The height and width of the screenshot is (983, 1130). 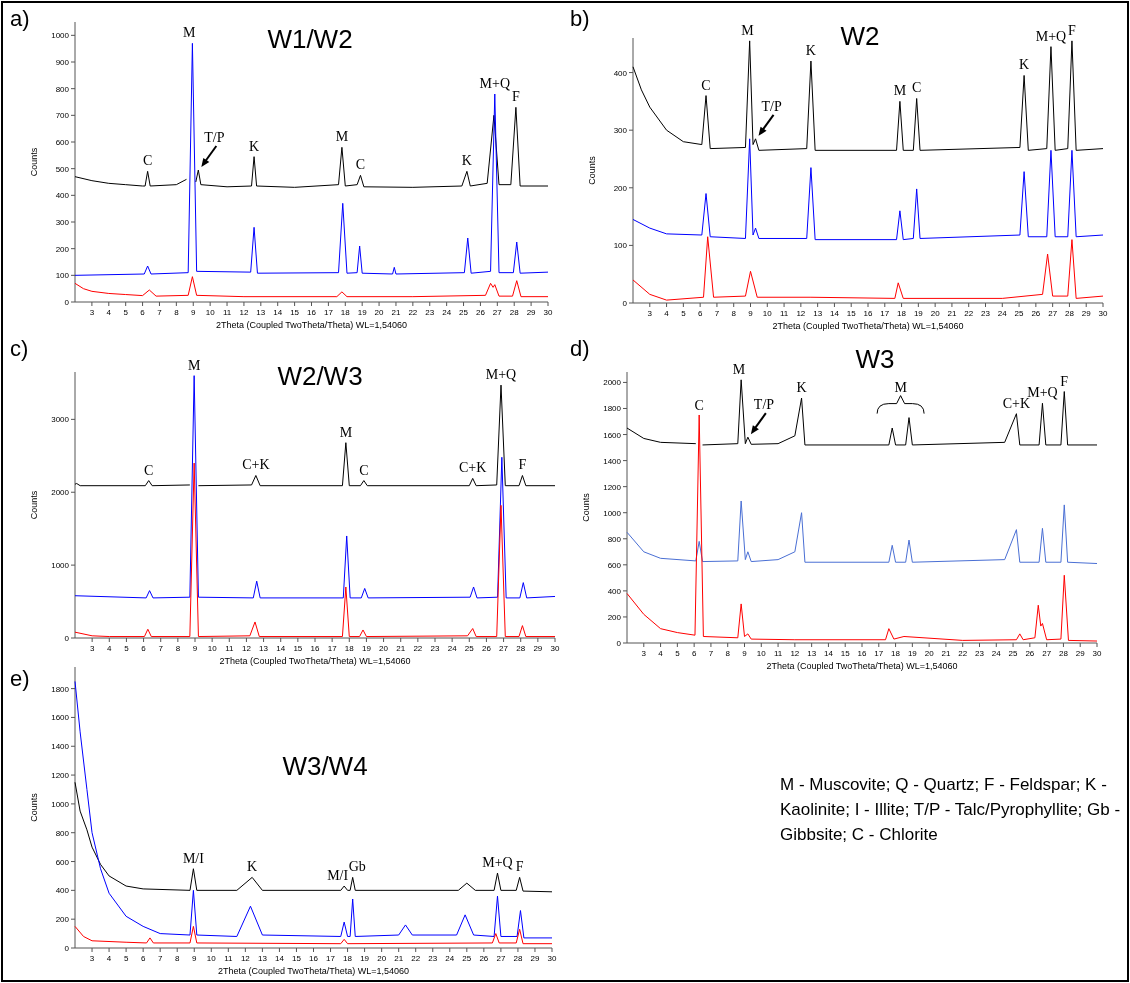 What do you see at coordinates (778, 653) in the screenshot?
I see `x-tick-label: 11` at bounding box center [778, 653].